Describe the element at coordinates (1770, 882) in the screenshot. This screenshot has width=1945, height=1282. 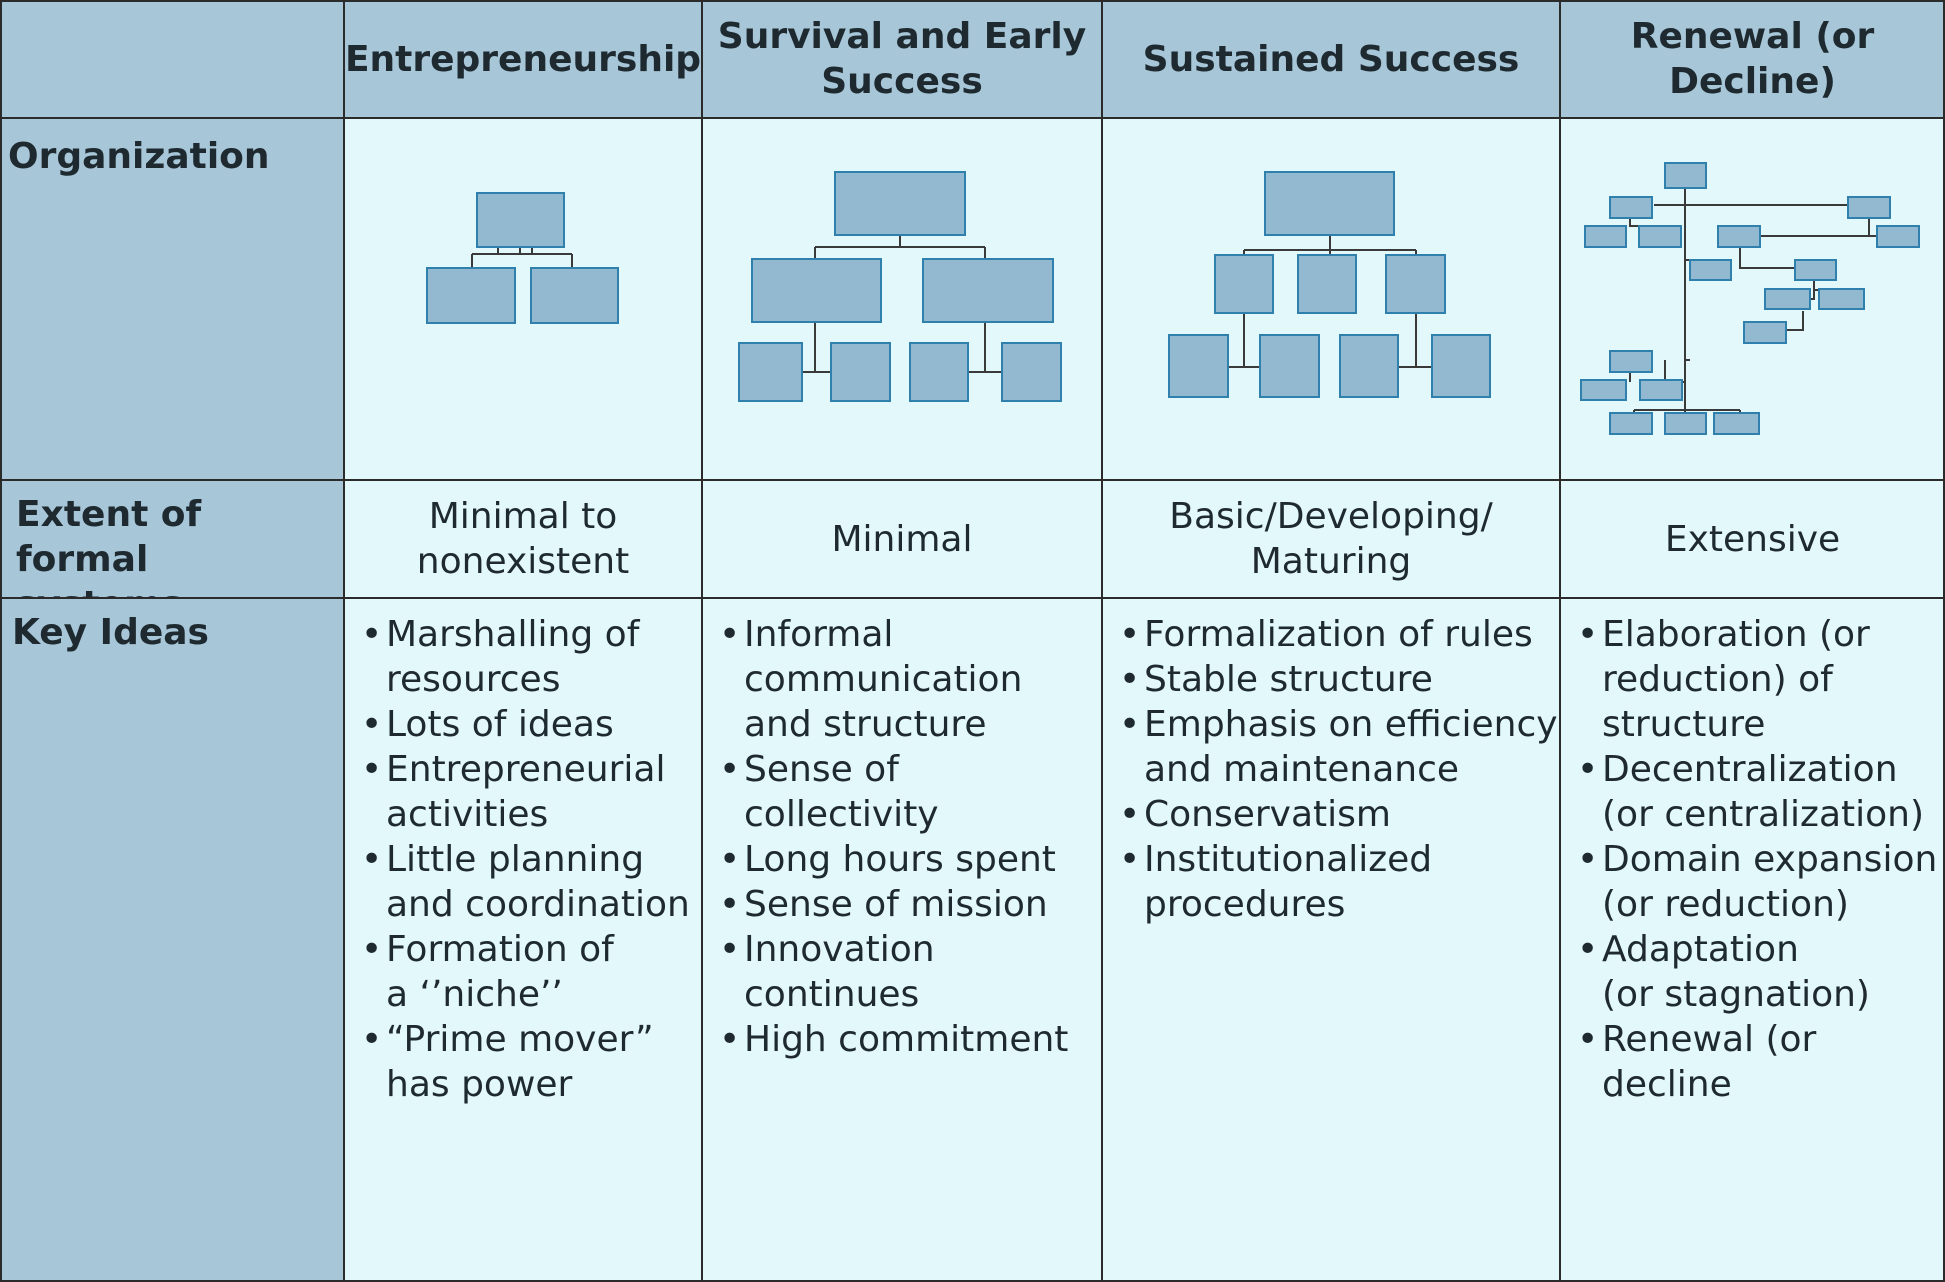
I see `key-idea-text: Domain expansion (or reduction)` at that location.